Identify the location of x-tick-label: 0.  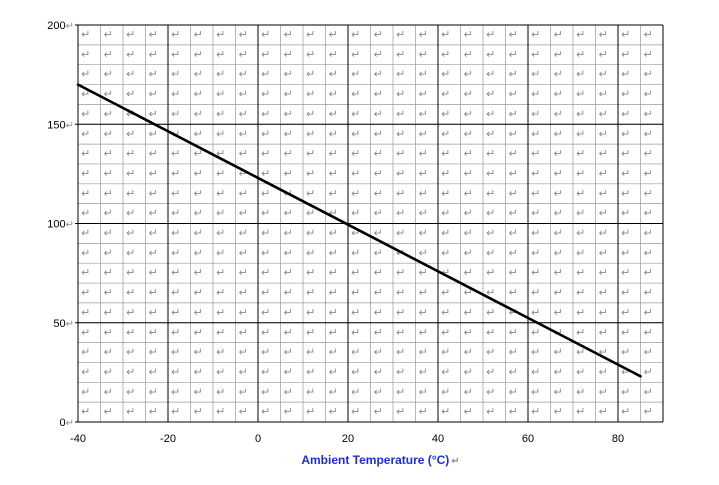
(258, 439).